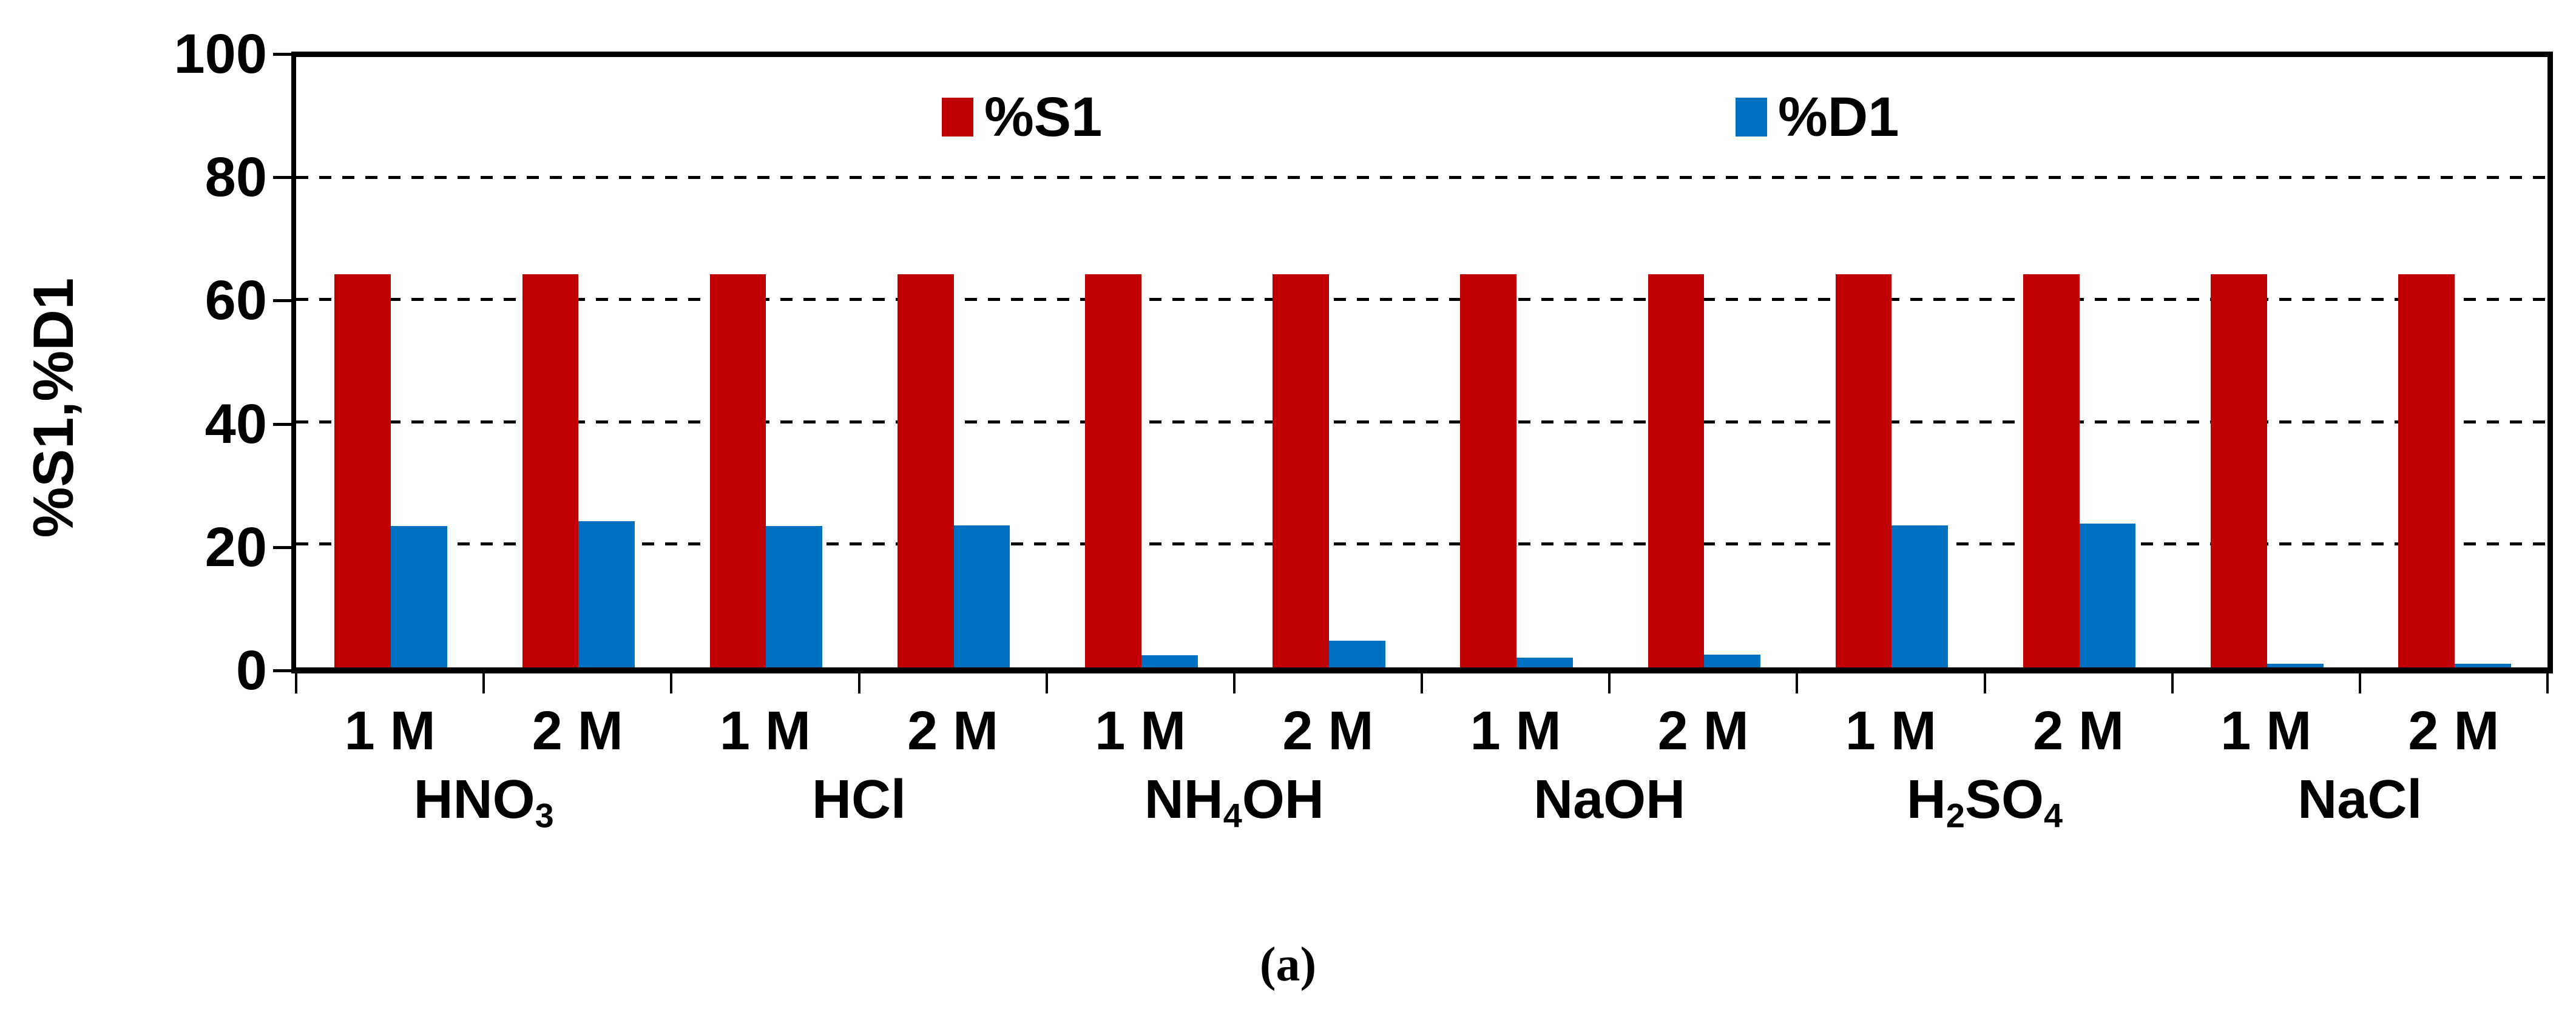 Image resolution: width=2576 pixels, height=1012 pixels. I want to click on x-group-label-HCl: HCl, so click(858, 799).